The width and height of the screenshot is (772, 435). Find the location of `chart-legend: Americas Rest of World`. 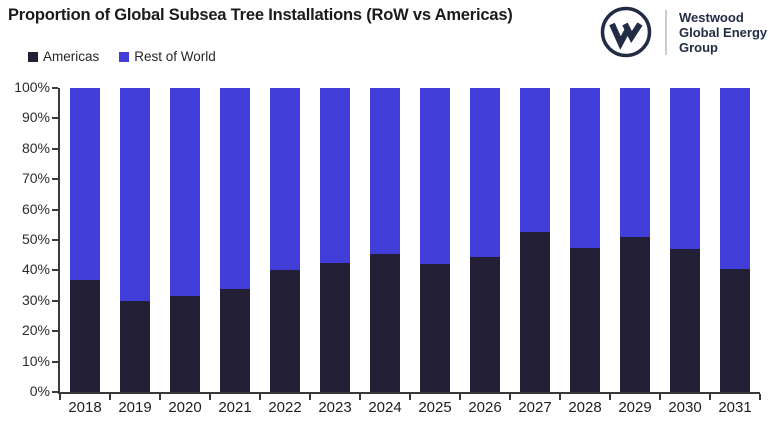

chart-legend: Americas Rest of World is located at coordinates (122, 56).